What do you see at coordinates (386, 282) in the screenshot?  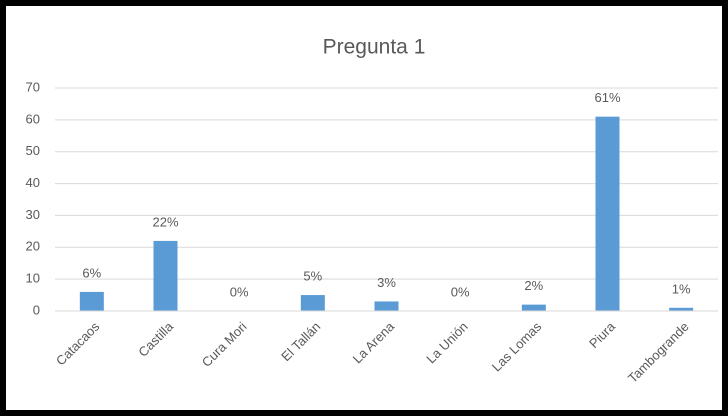 I see `data-label: 3%` at bounding box center [386, 282].